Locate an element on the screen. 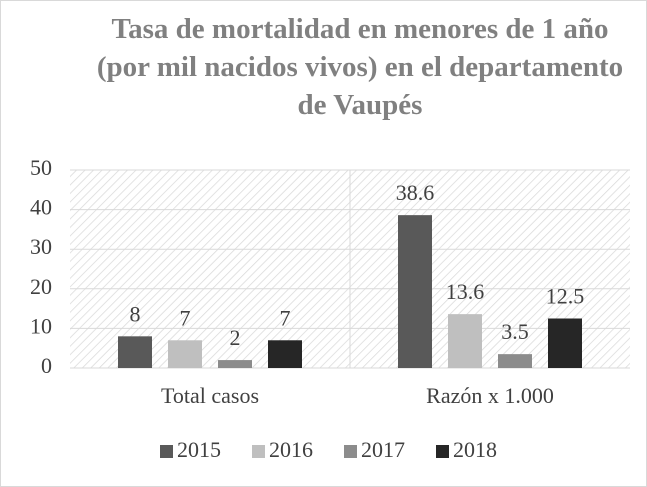 The image size is (647, 487). data-label: 12.5 is located at coordinates (565, 296).